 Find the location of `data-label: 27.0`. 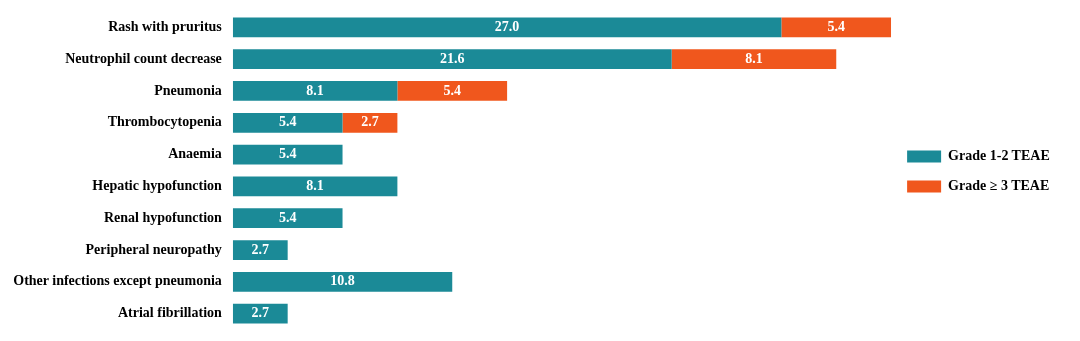

data-label: 27.0 is located at coordinates (507, 26).